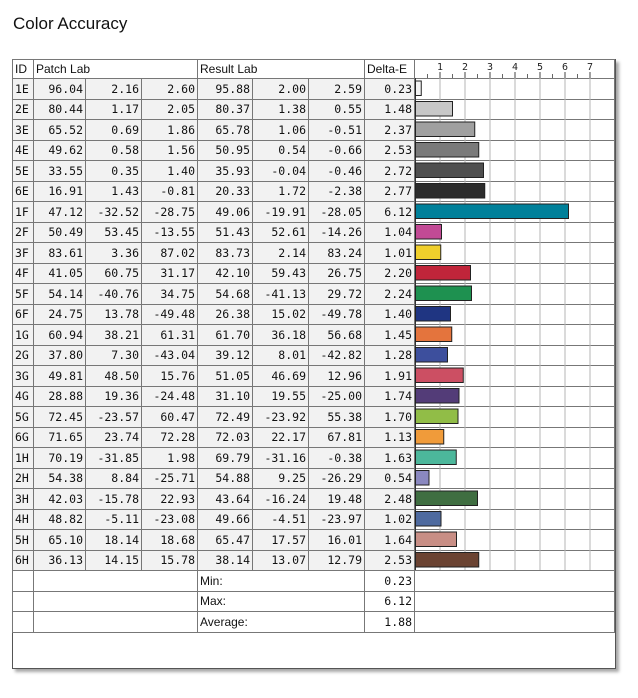 The height and width of the screenshot is (698, 638). Describe the element at coordinates (389, 376) in the screenshot. I see `delta-e-value: 1.91` at that location.